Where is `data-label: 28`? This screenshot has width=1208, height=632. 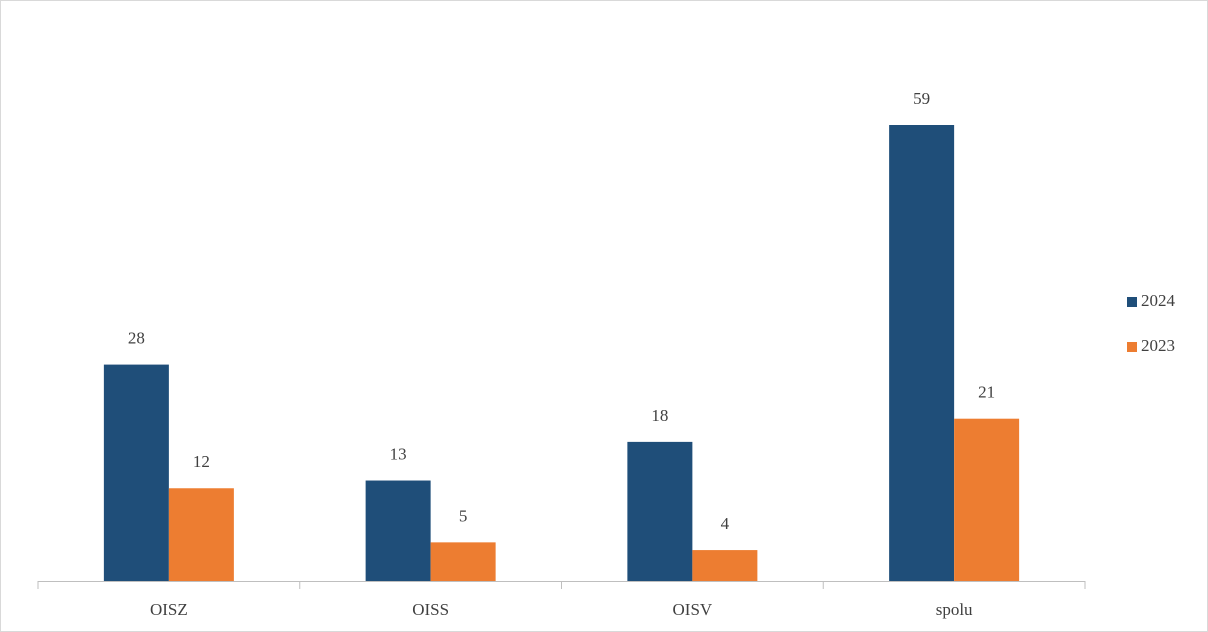
data-label: 28 is located at coordinates (136, 337).